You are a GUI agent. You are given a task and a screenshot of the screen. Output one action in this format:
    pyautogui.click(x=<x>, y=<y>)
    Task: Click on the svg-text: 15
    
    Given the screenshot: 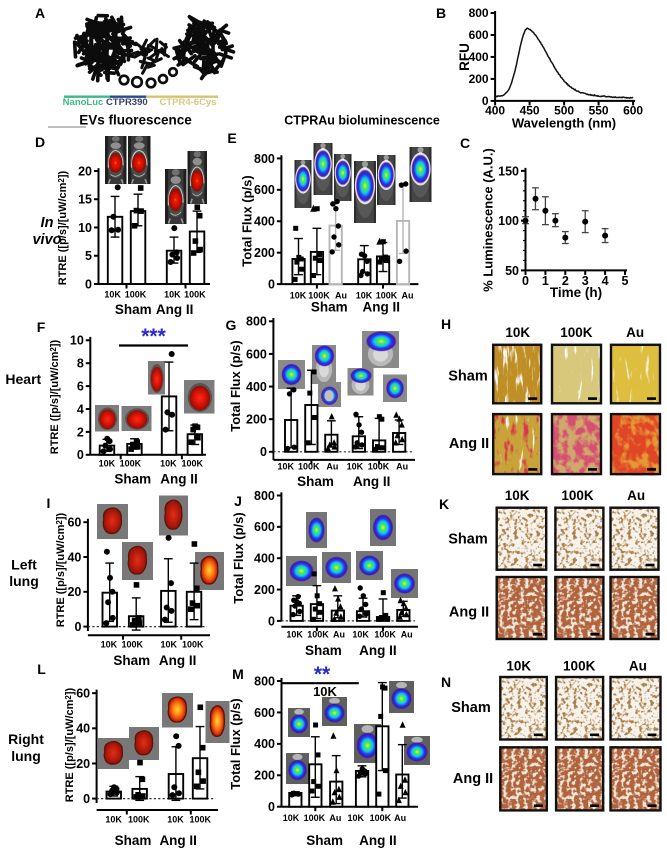 What is the action you would take?
    pyautogui.click(x=85, y=200)
    